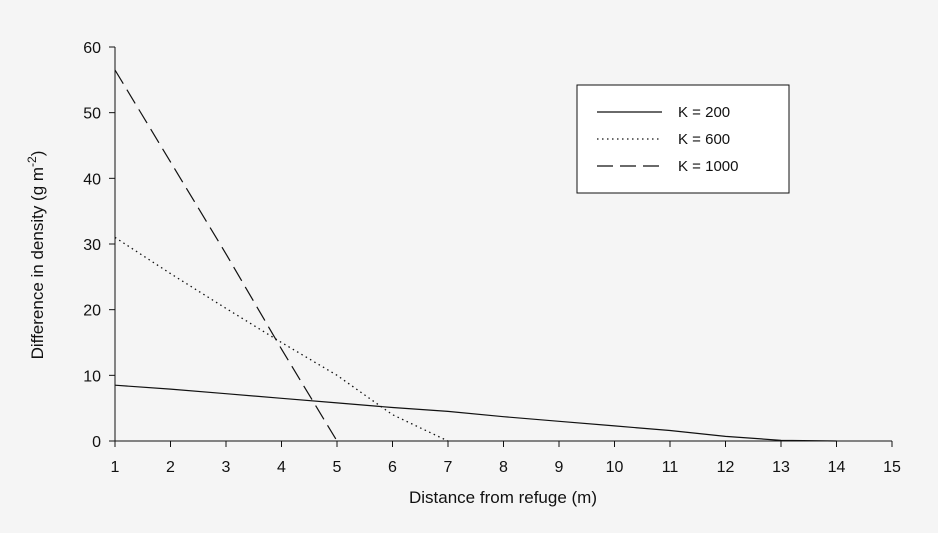  What do you see at coordinates (837, 467) in the screenshot?
I see `x-tick-label: 14` at bounding box center [837, 467].